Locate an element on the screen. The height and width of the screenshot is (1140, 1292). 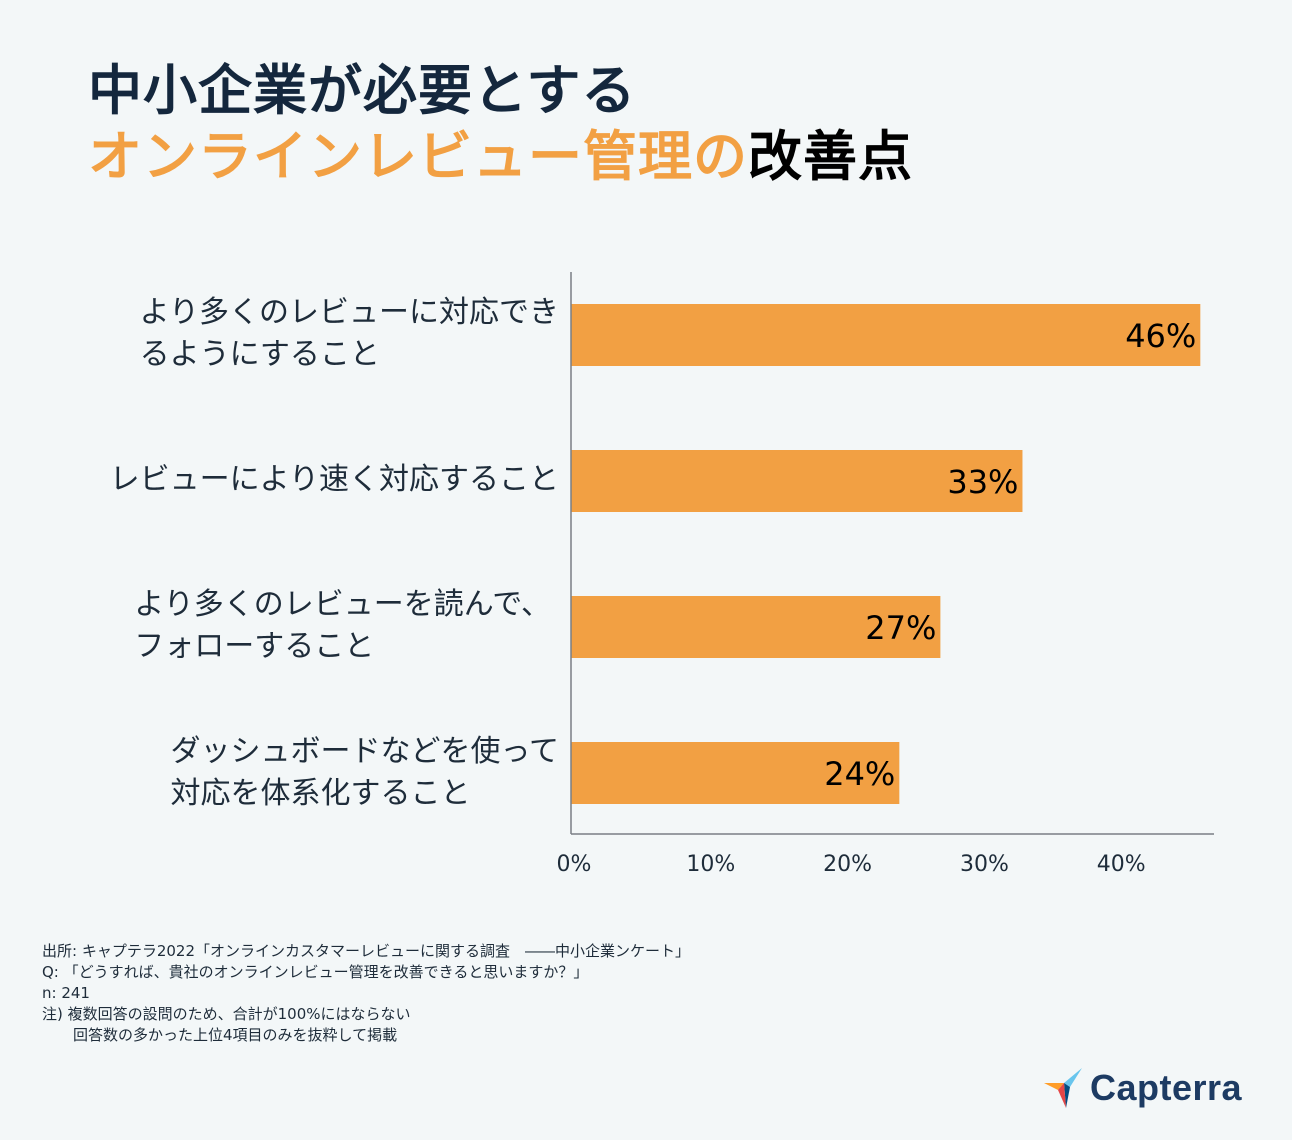
footnote-note-1: 注) 複数回答の設問のため、合計が100%にはならない is located at coordinates (226, 1014).